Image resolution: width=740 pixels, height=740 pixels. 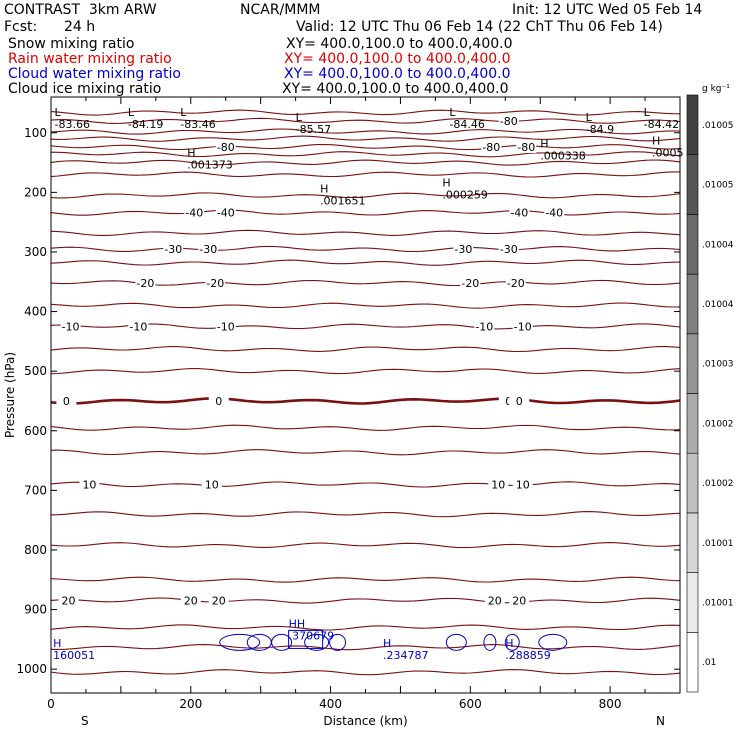 What do you see at coordinates (85, 721) in the screenshot?
I see `south-label: S` at bounding box center [85, 721].